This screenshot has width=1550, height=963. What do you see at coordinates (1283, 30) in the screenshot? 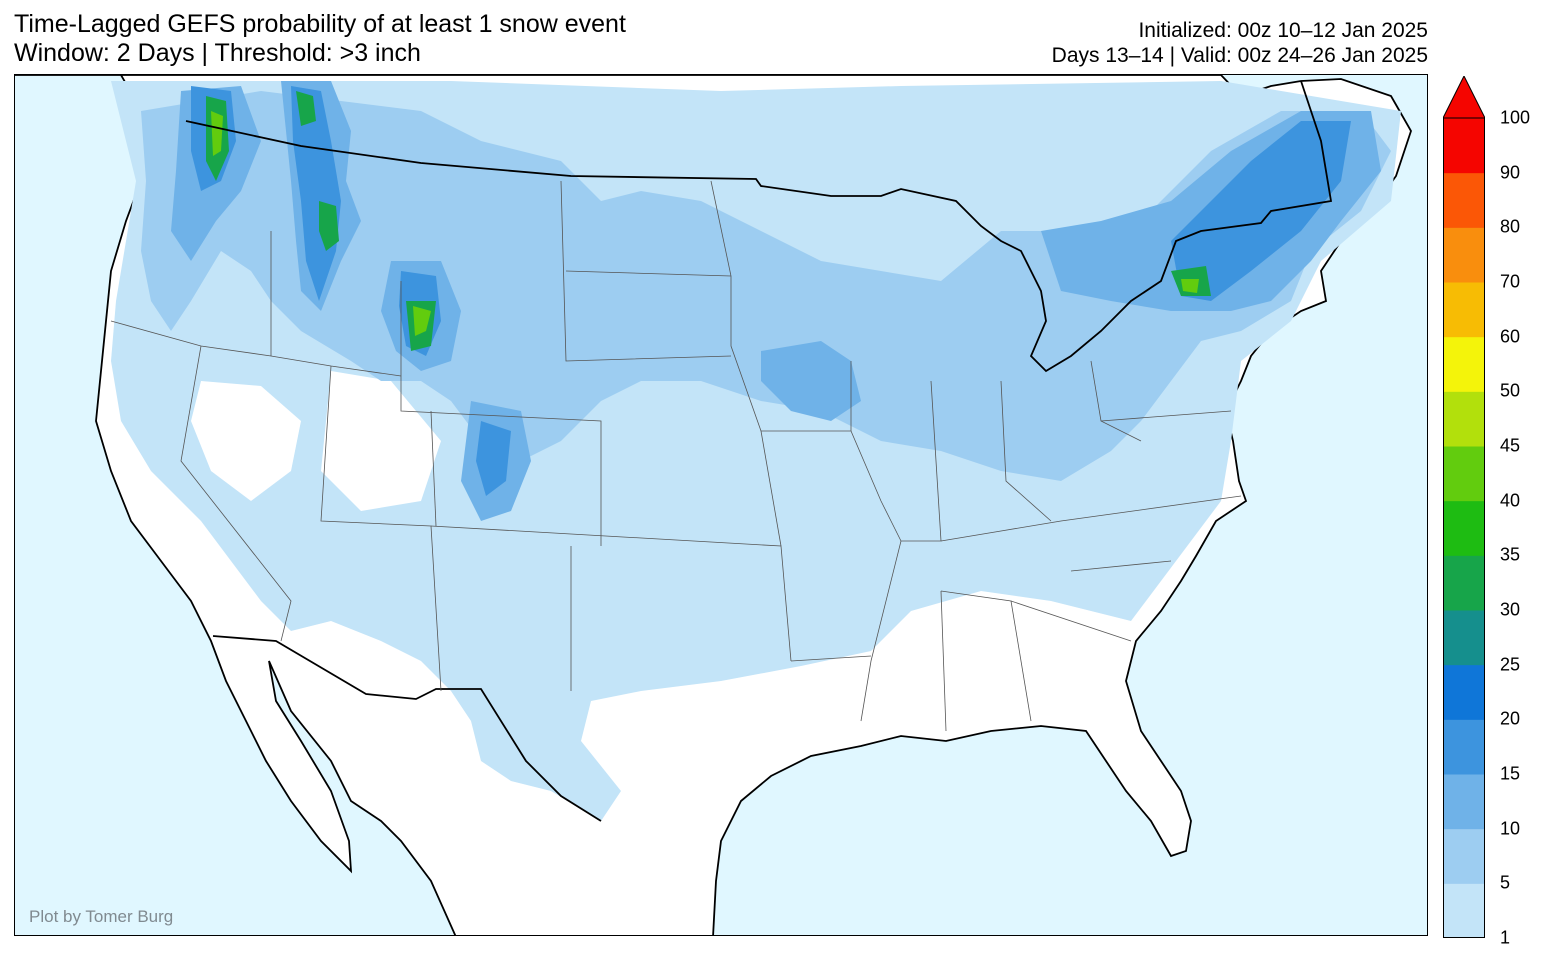
I see `info-line-1: Initialized: 00z 10–12 Jan 2025` at bounding box center [1283, 30].